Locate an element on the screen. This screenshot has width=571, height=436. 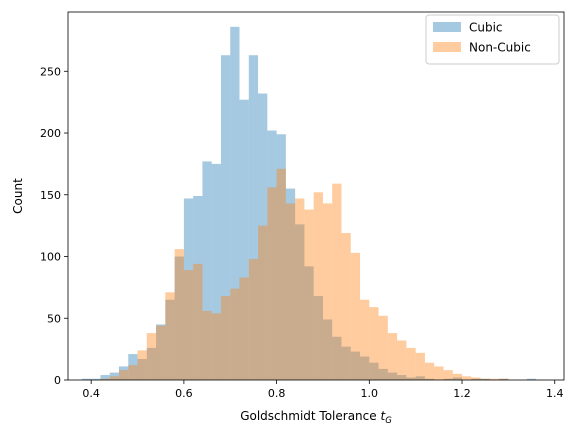
x-axis-label: Goldschmidt Tolerance tG is located at coordinates (316, 417).